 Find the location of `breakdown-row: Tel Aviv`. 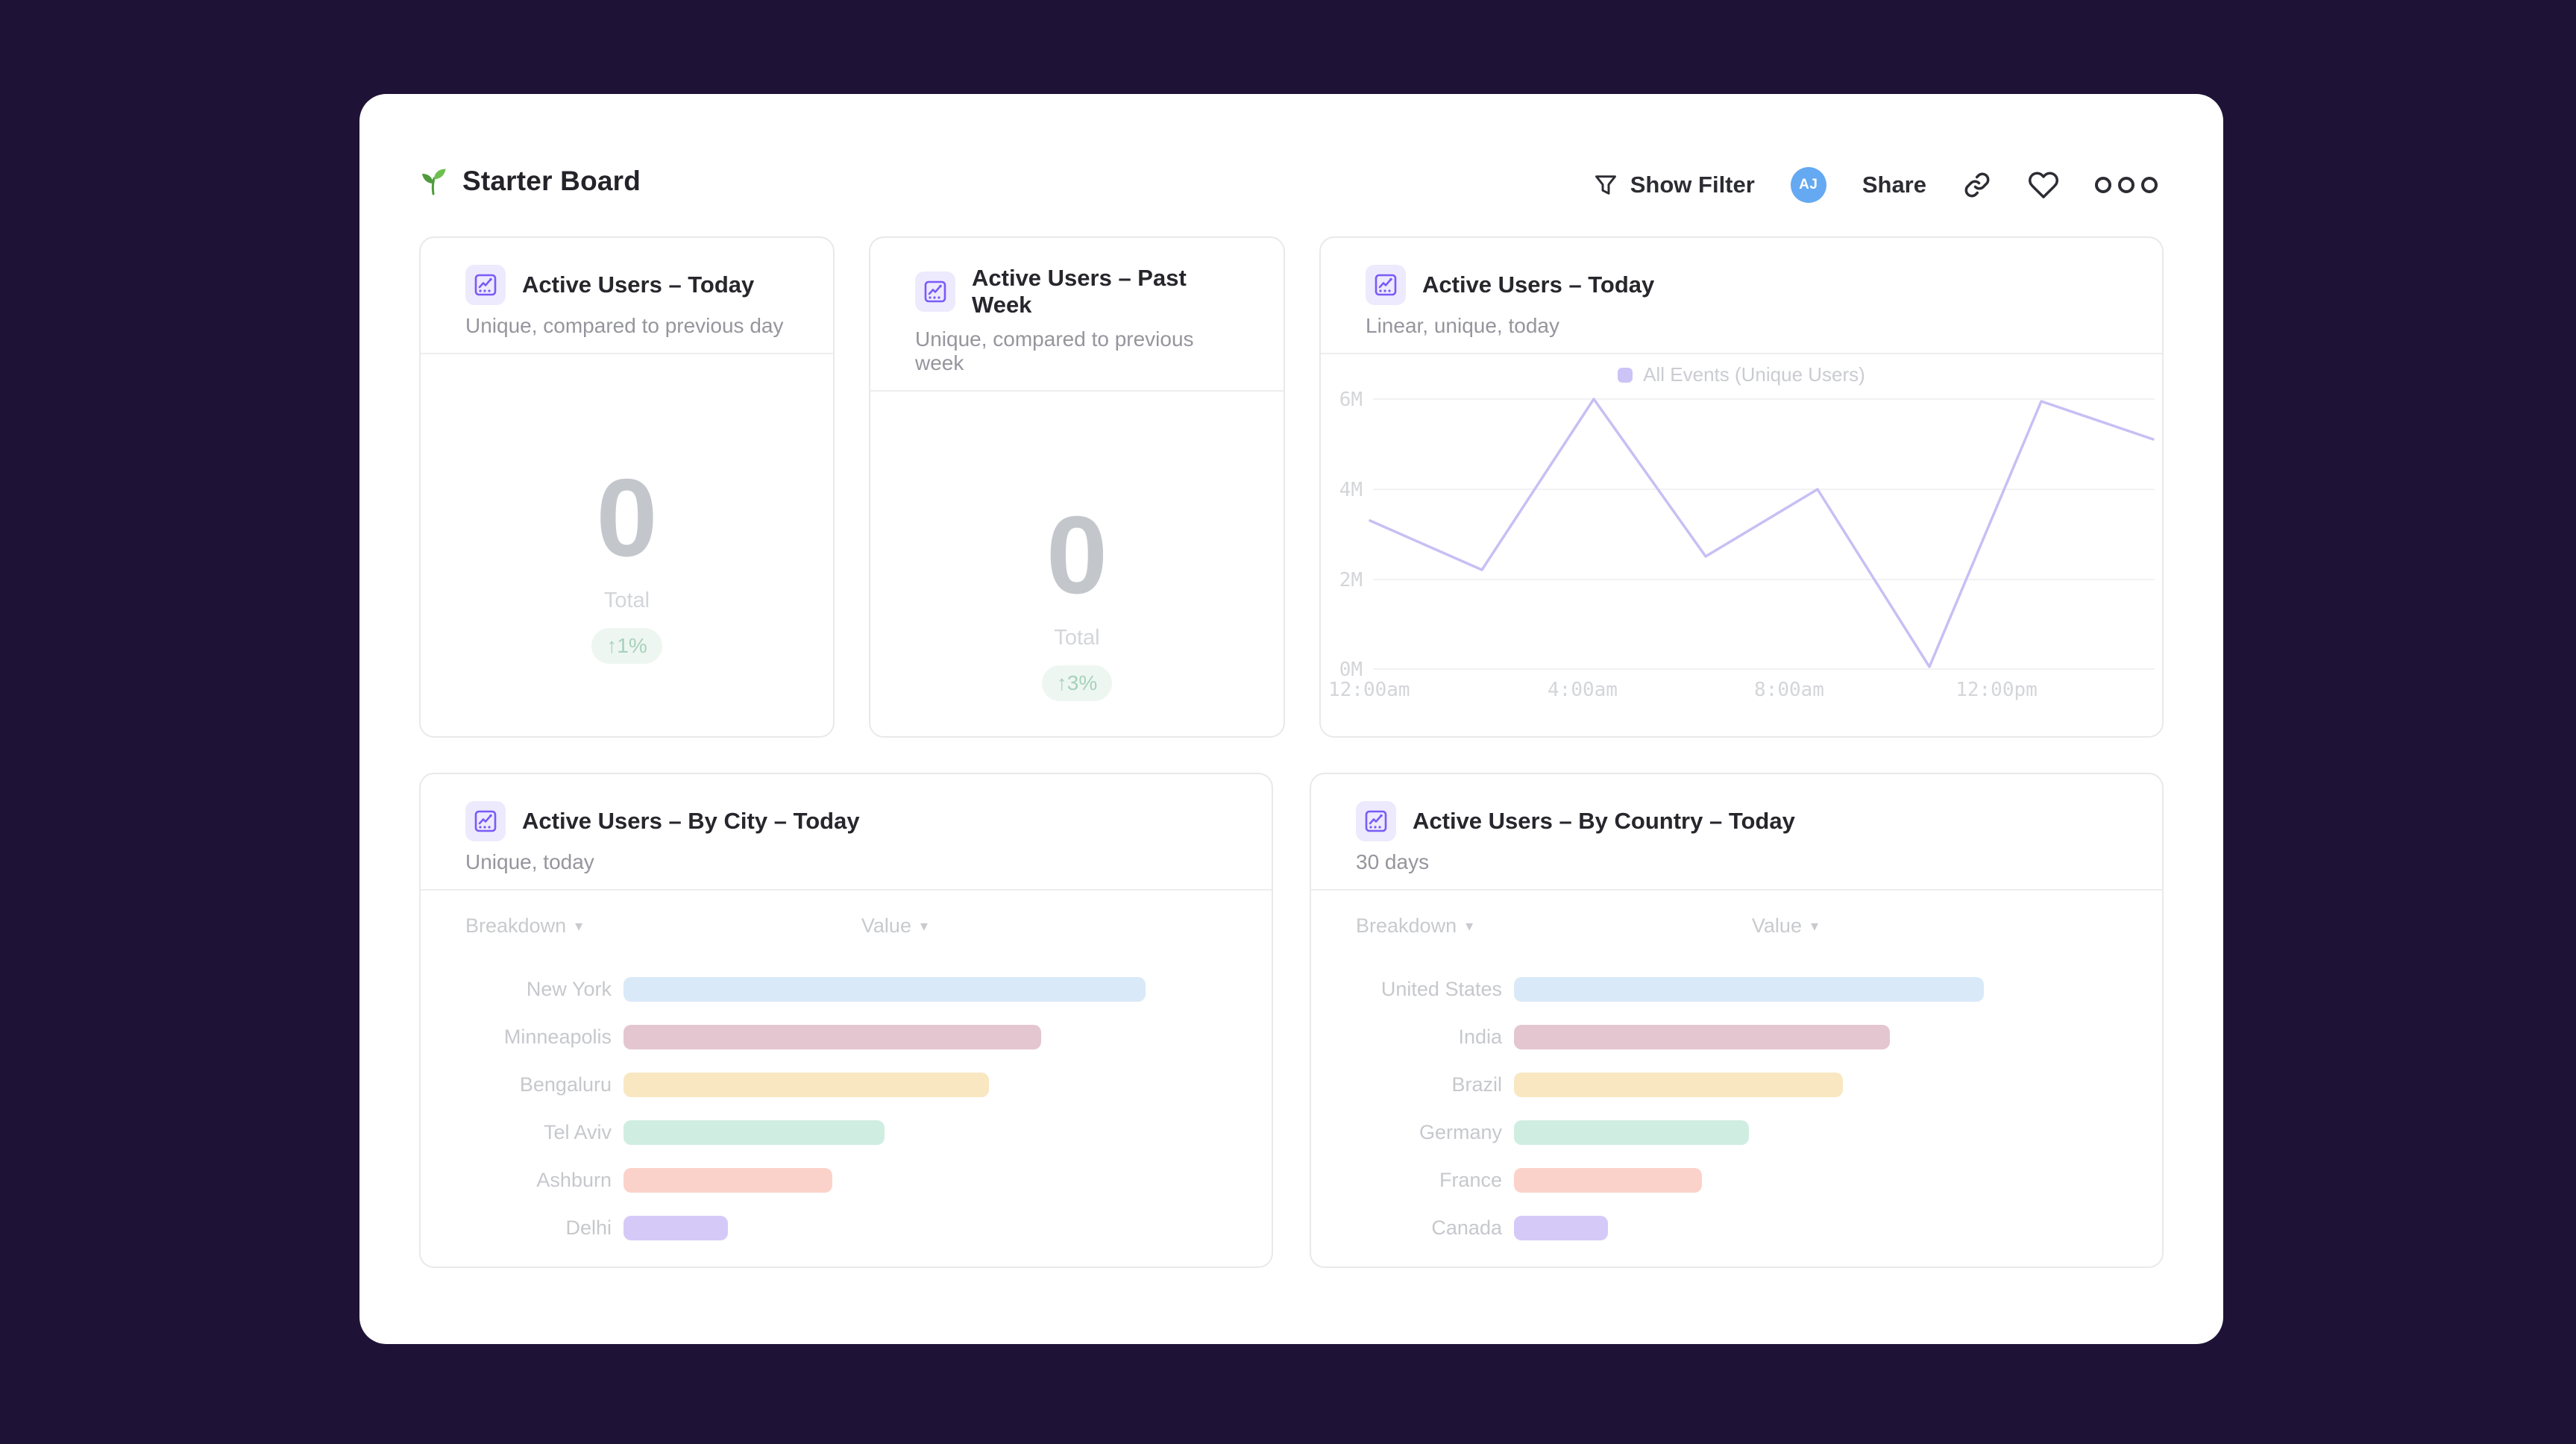

breakdown-row: Tel Aviv is located at coordinates (847, 1132).